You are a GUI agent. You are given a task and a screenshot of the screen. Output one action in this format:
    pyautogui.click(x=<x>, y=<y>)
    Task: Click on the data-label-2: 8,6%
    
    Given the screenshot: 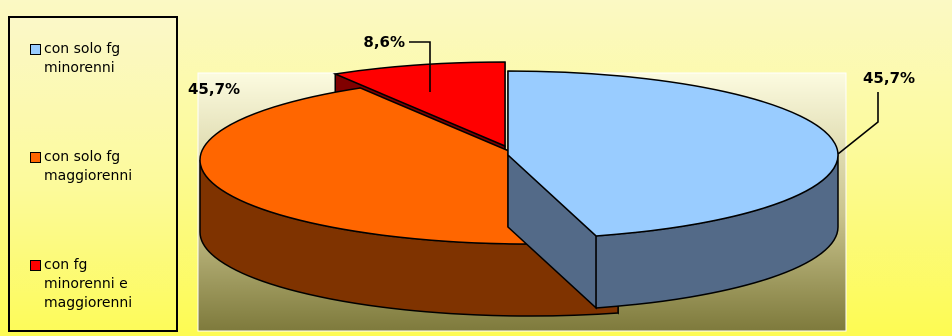 What is the action you would take?
    pyautogui.click(x=384, y=42)
    